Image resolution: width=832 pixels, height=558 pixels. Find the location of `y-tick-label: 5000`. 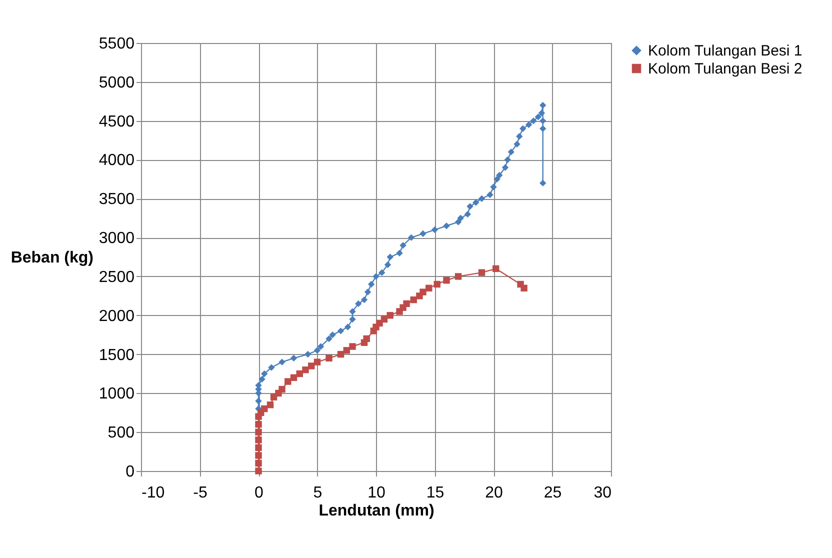

y-tick-label: 5000 is located at coordinates (116, 83).